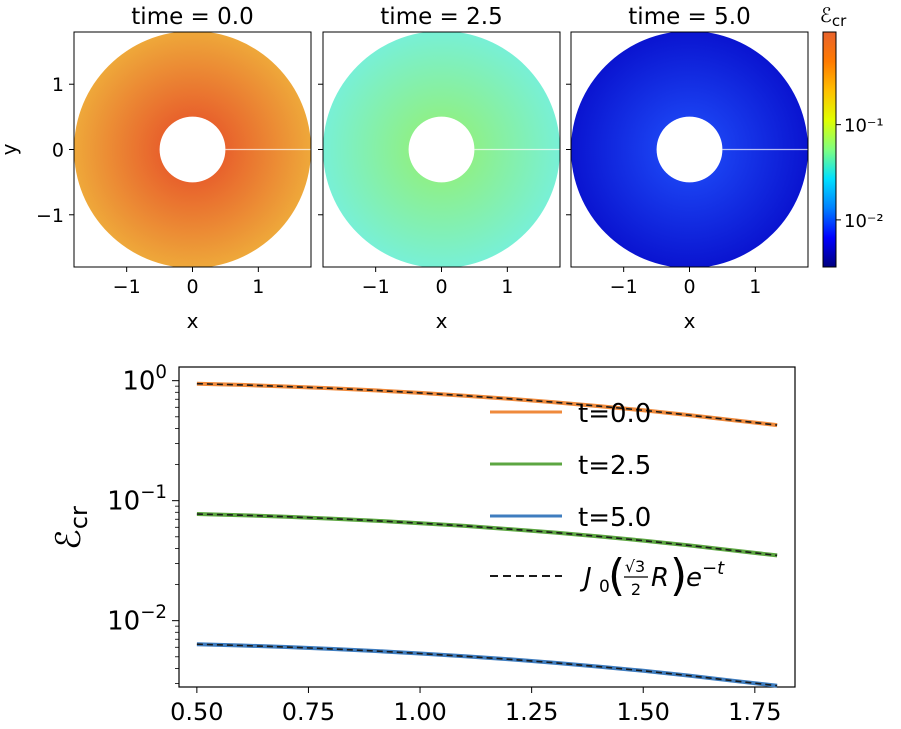 Image resolution: width=901 pixels, height=729 pixels. What do you see at coordinates (487, 404) in the screenshot?
I see `reference-line-t=0.0` at bounding box center [487, 404].